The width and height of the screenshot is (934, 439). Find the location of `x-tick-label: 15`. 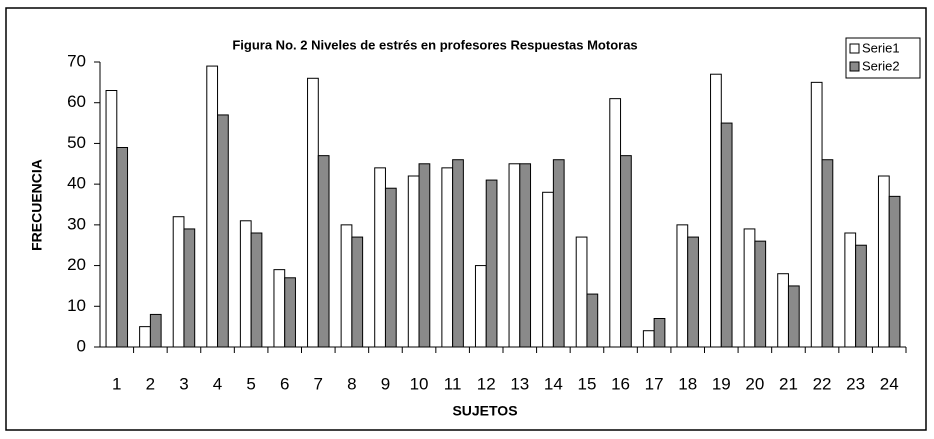

x-tick-label: 15 is located at coordinates (586, 383).